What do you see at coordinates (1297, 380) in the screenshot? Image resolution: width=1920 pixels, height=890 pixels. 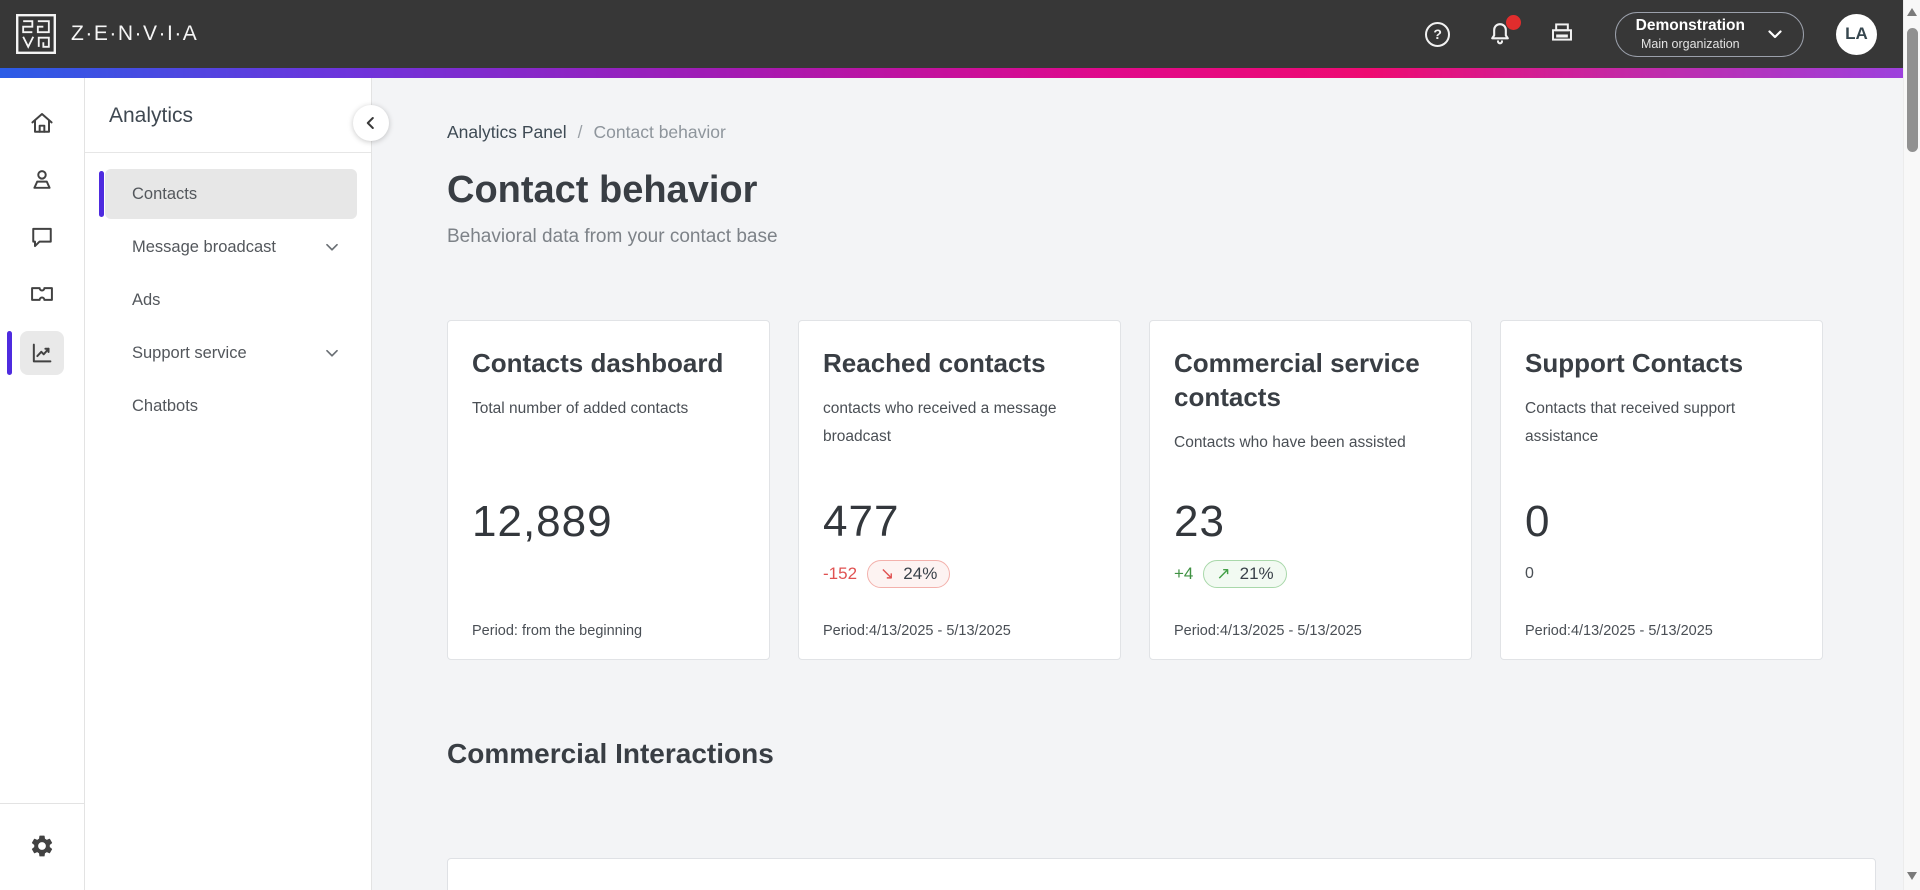 I see `card-title: Commercial service contacts` at bounding box center [1297, 380].